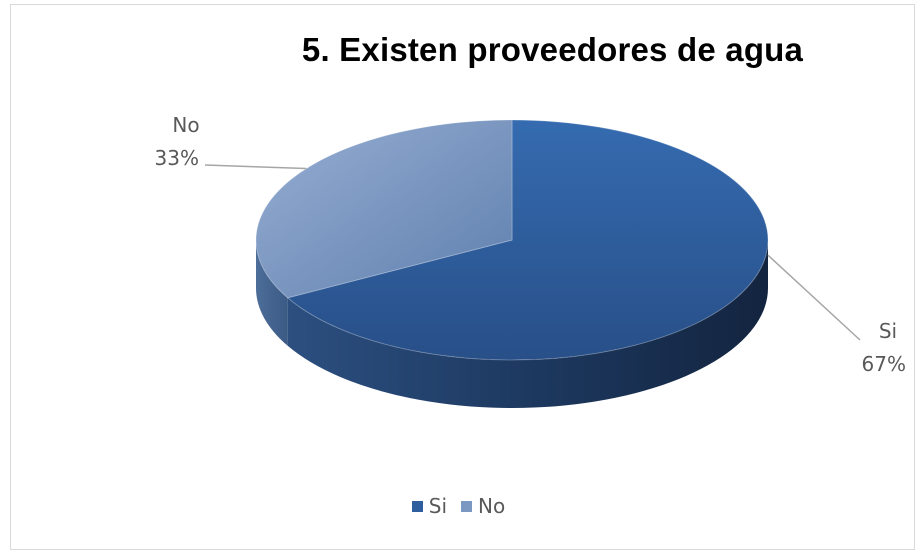  Describe the element at coordinates (467, 506) in the screenshot. I see `legend-swatch-no` at that location.